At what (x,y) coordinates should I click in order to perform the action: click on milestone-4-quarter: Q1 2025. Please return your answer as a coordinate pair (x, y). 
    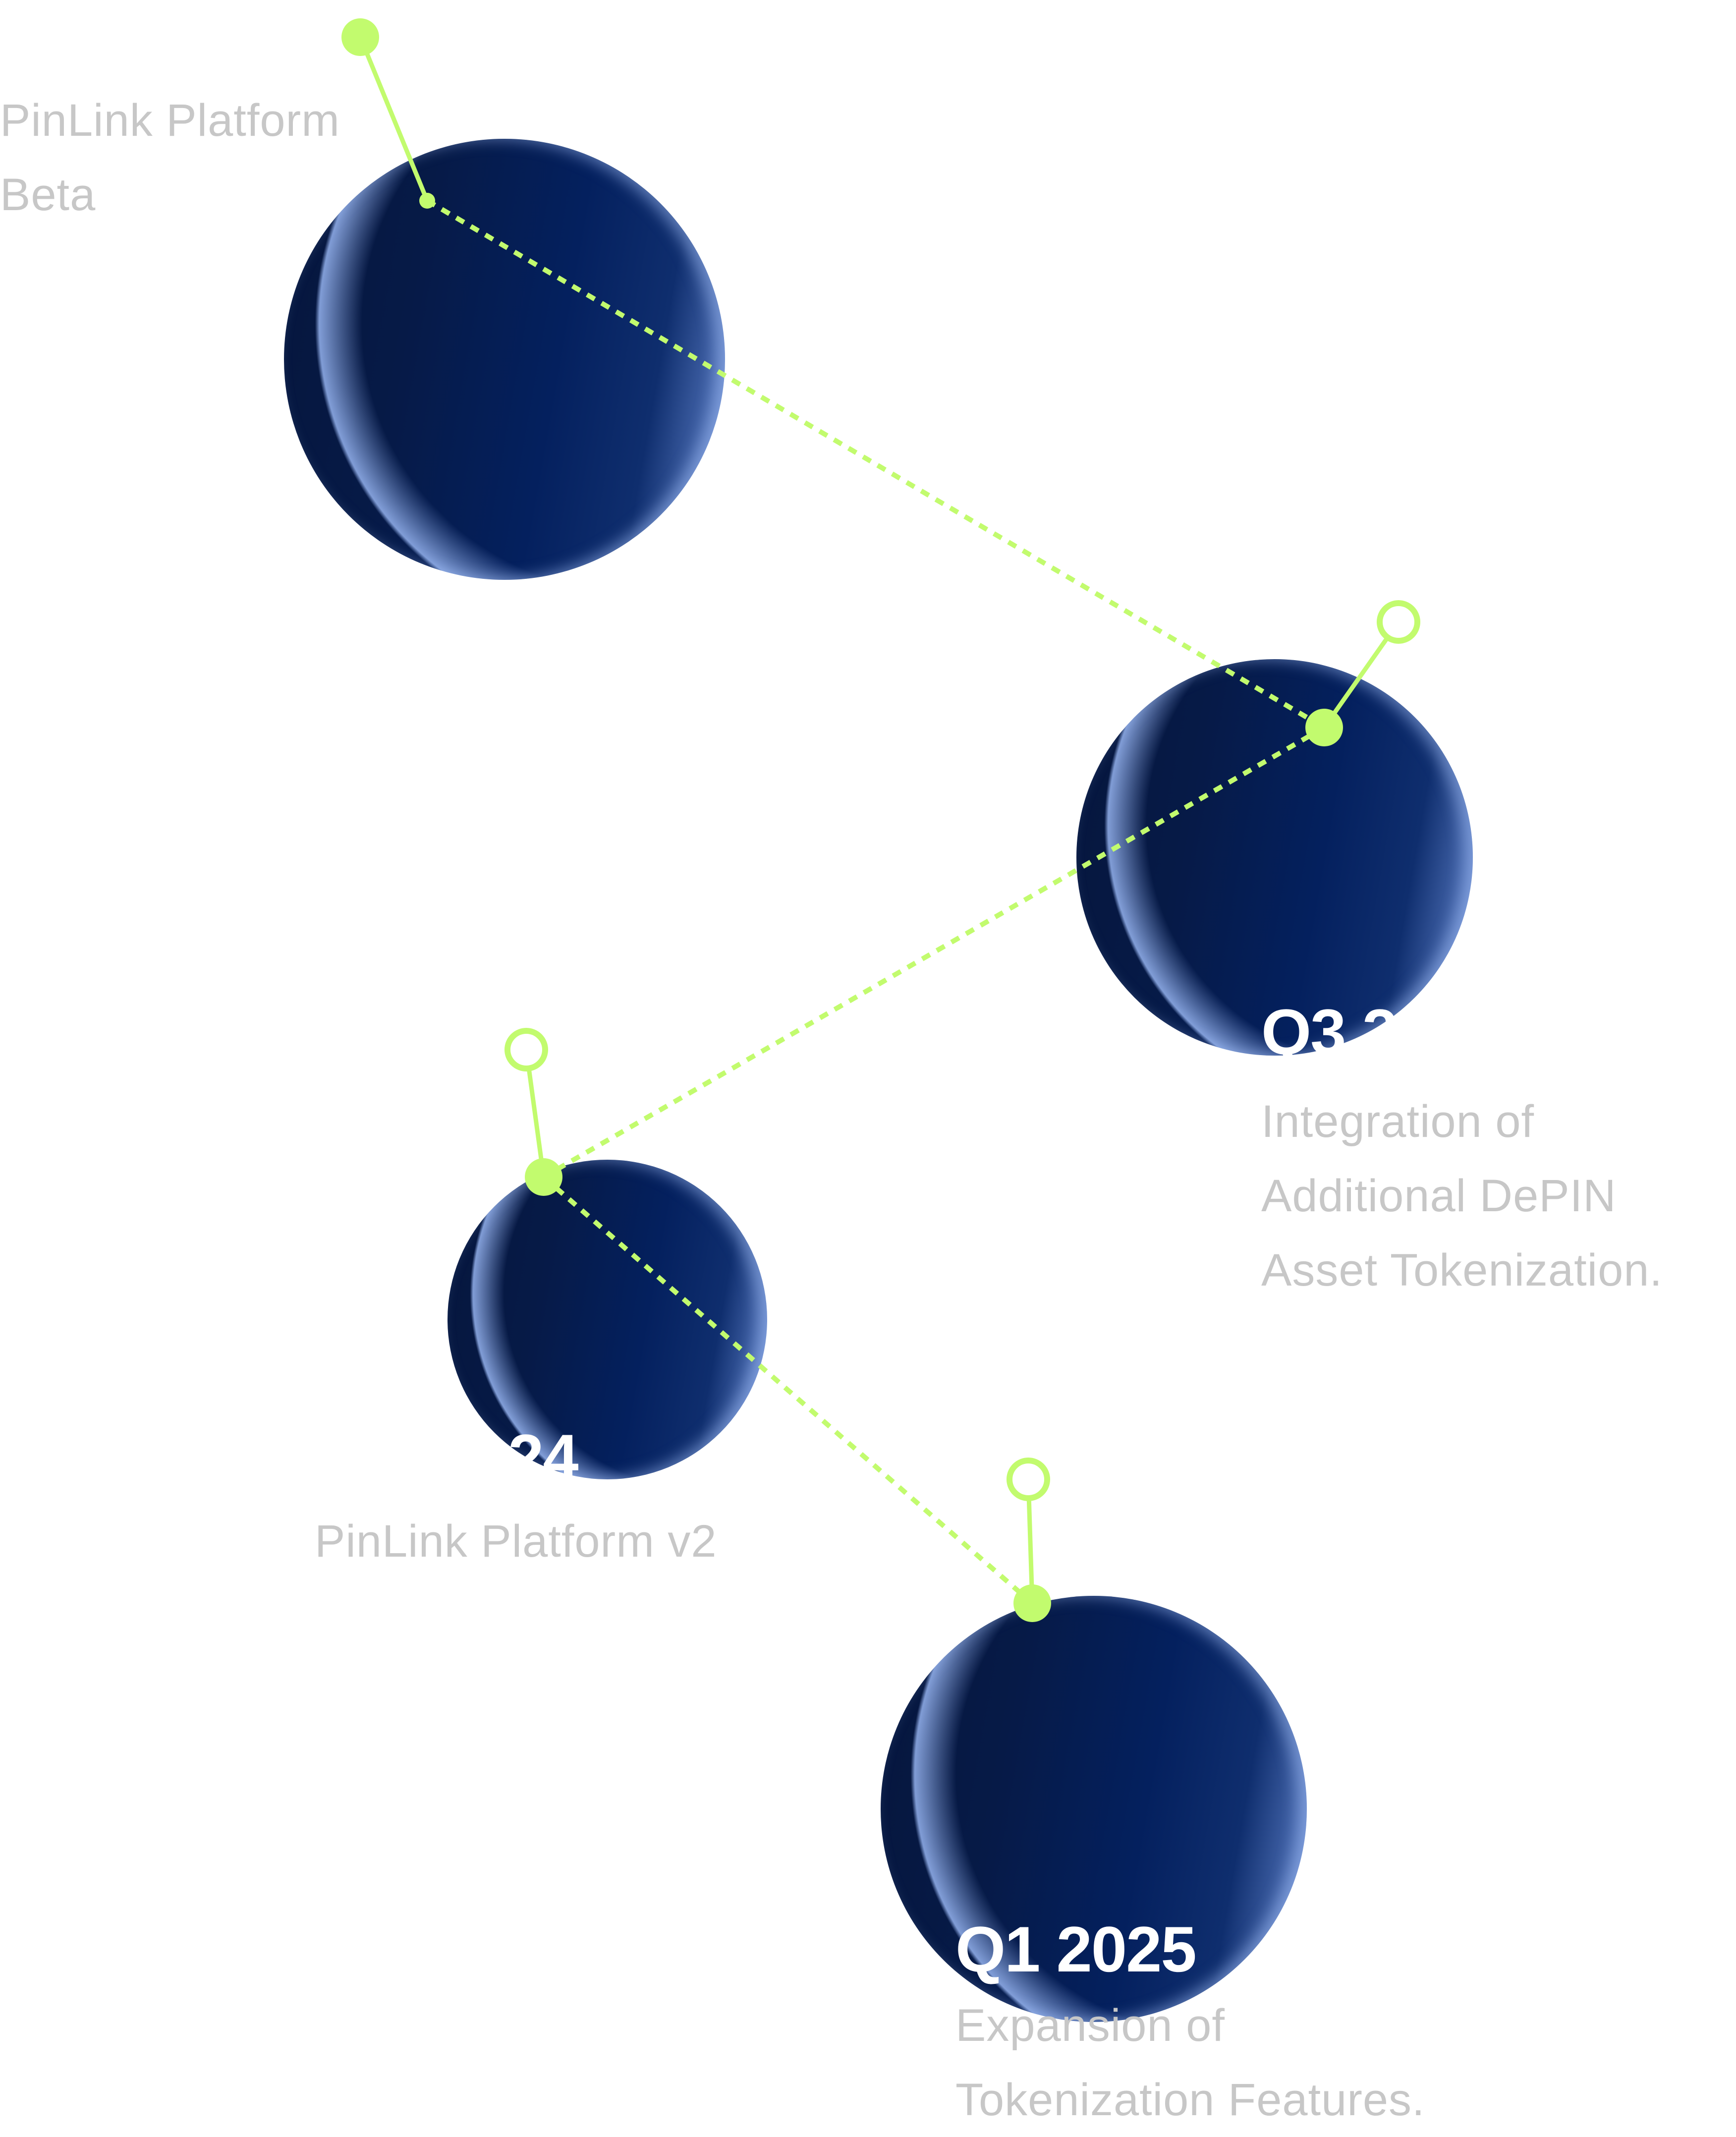
    Looking at the image, I should click on (1076, 1949).